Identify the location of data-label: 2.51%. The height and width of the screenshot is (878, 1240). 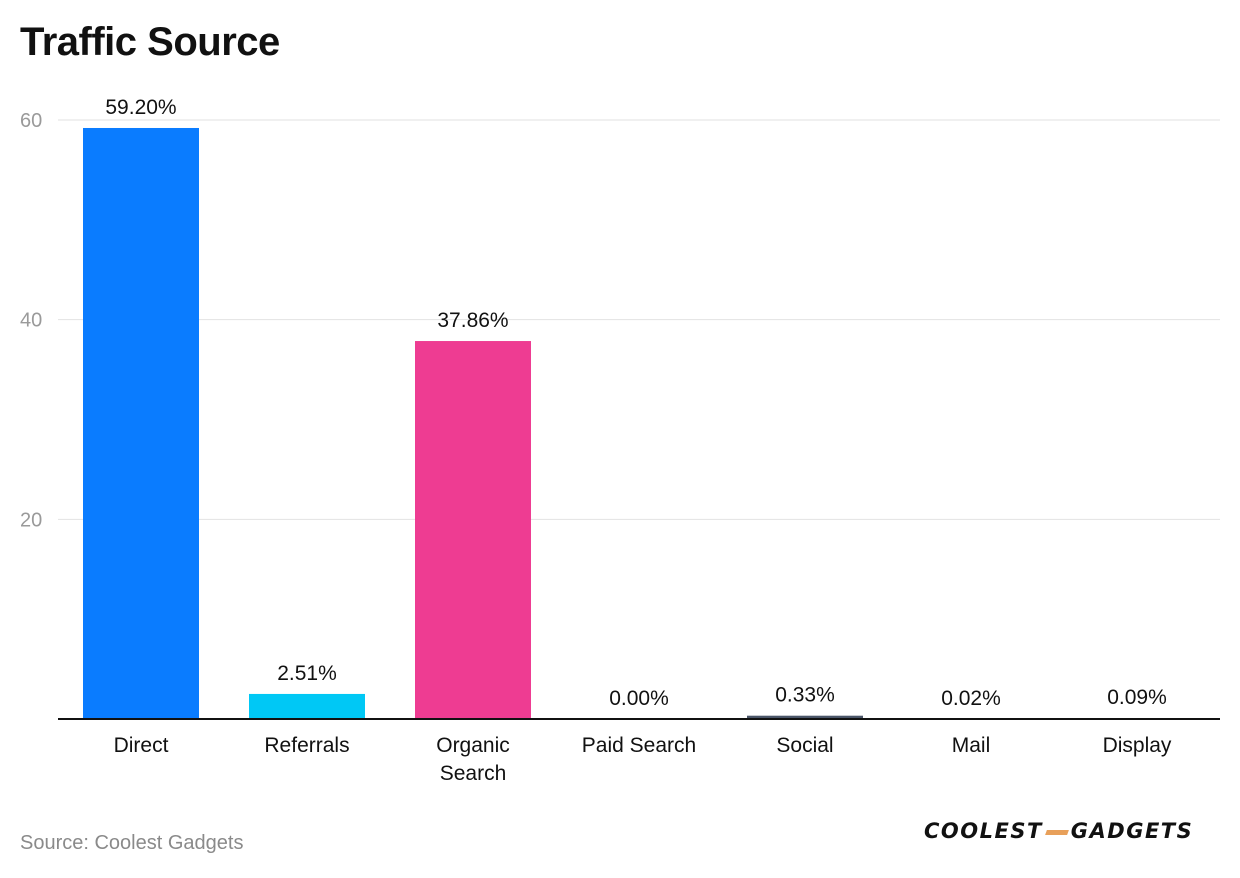
(307, 673).